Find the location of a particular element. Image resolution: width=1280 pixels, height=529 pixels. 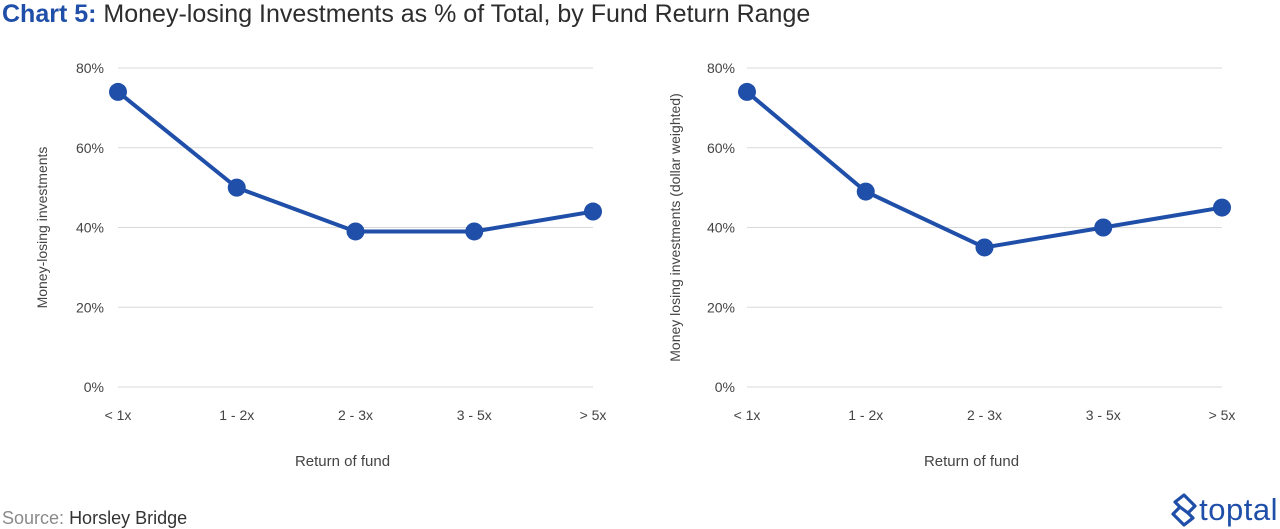

source-value: Horsley Bridge is located at coordinates (128, 518).